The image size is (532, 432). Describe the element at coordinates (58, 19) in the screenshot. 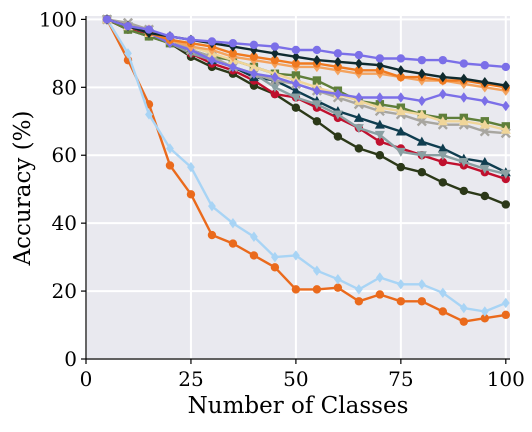

I see `y-tick-label: 100` at that location.